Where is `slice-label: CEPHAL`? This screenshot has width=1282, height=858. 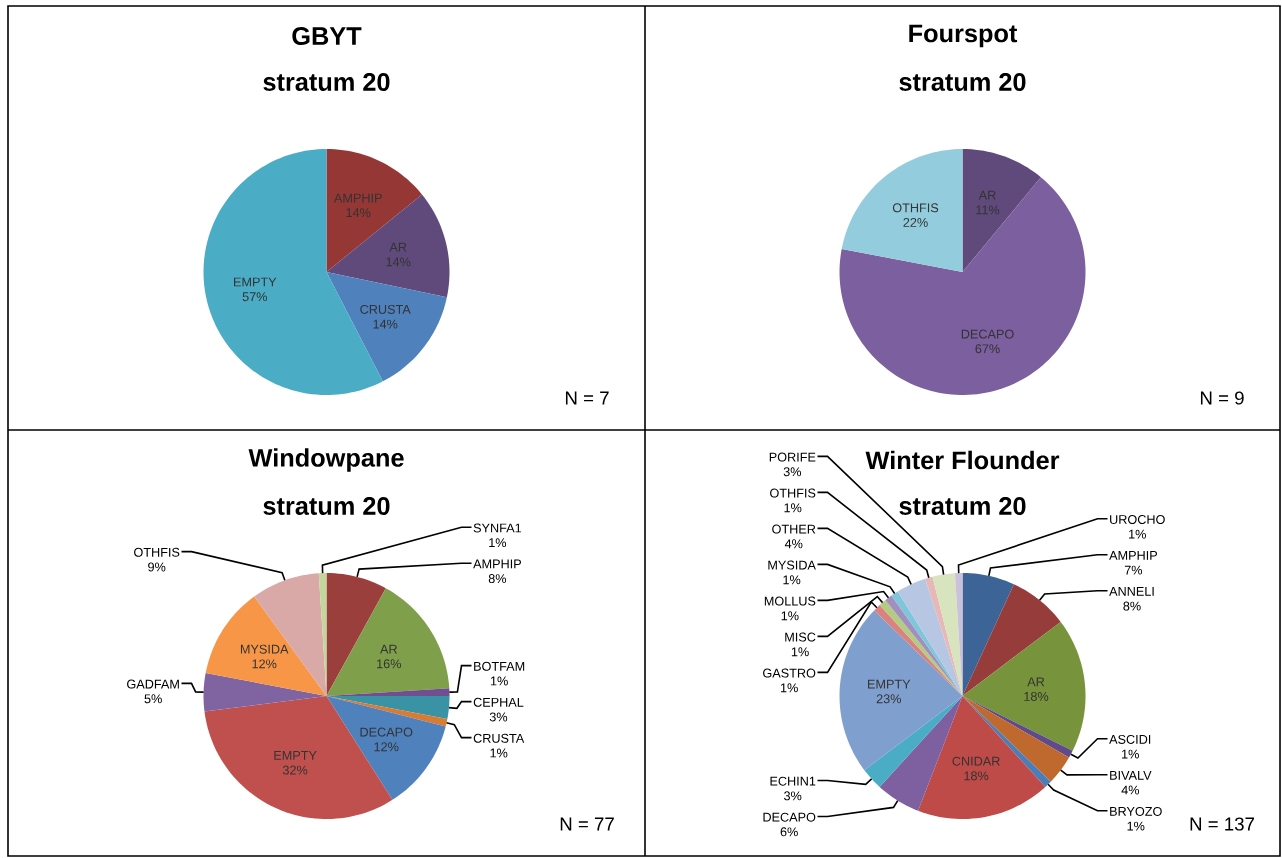 slice-label: CEPHAL is located at coordinates (498, 702).